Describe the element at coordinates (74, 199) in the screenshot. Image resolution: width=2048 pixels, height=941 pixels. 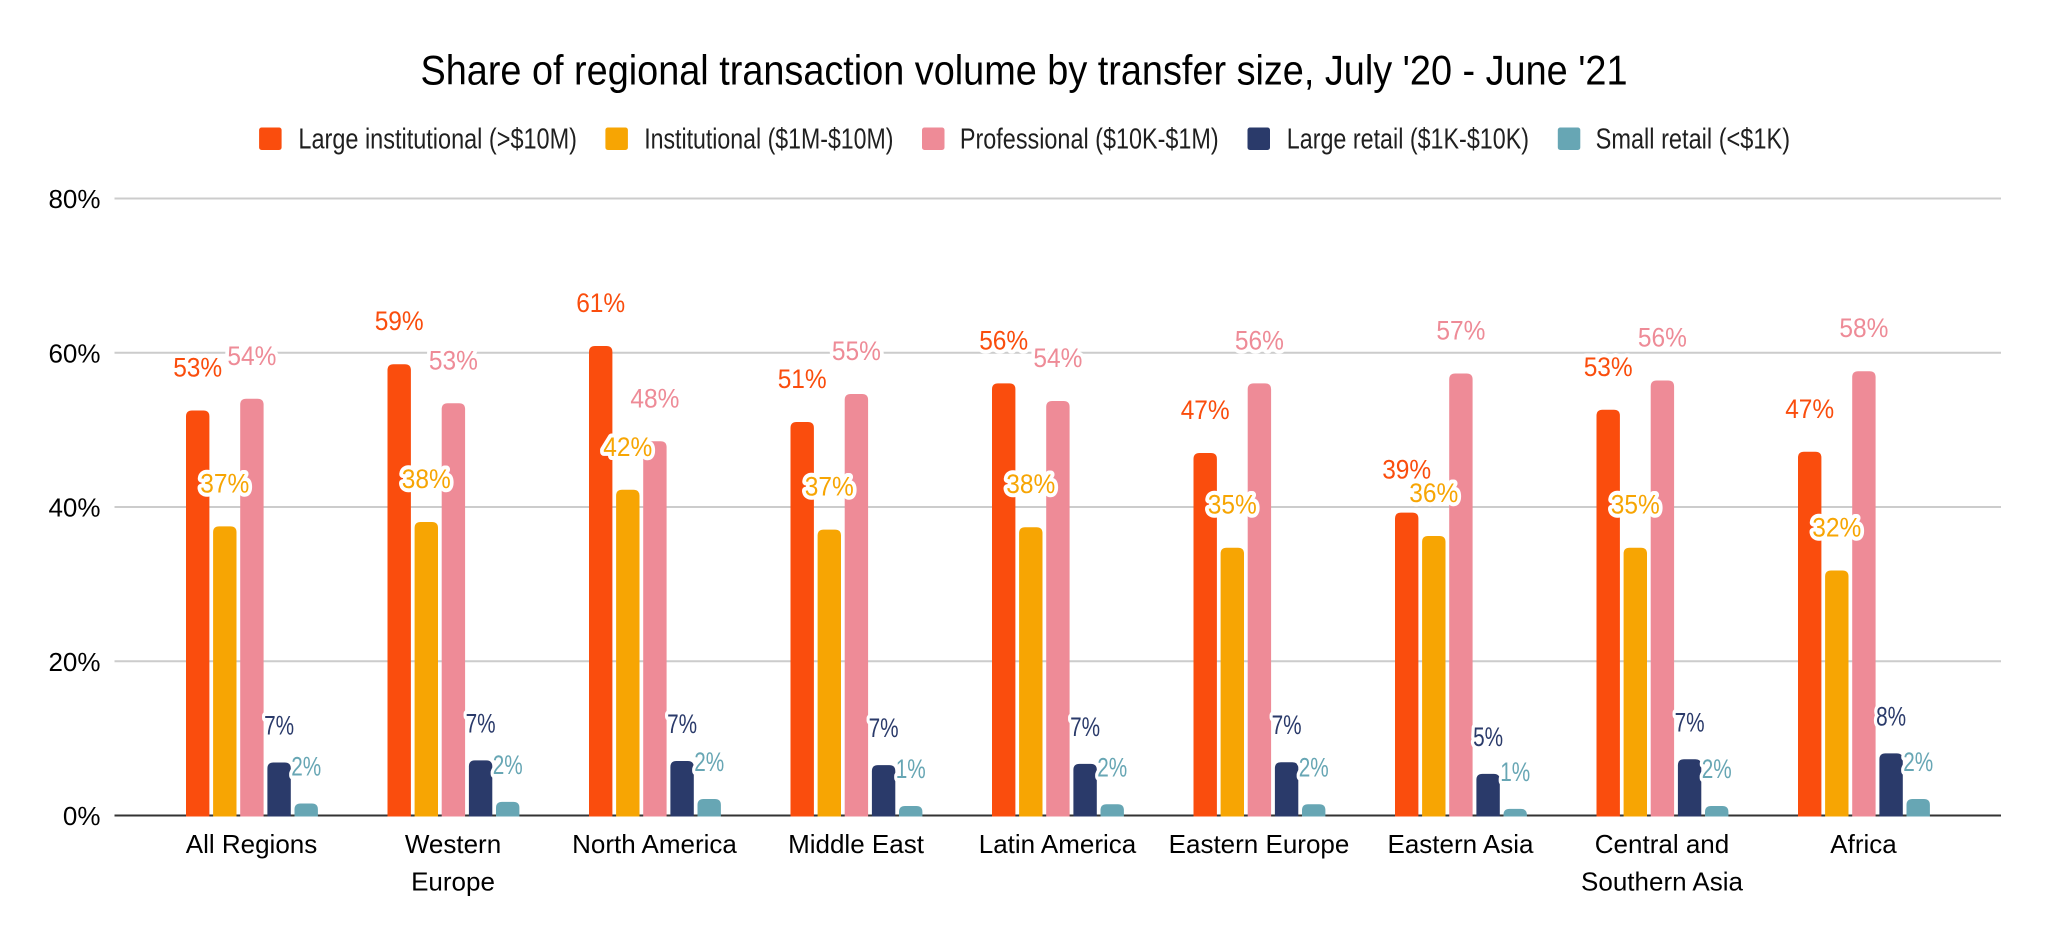
I see `svg-text: 80%` at that location.